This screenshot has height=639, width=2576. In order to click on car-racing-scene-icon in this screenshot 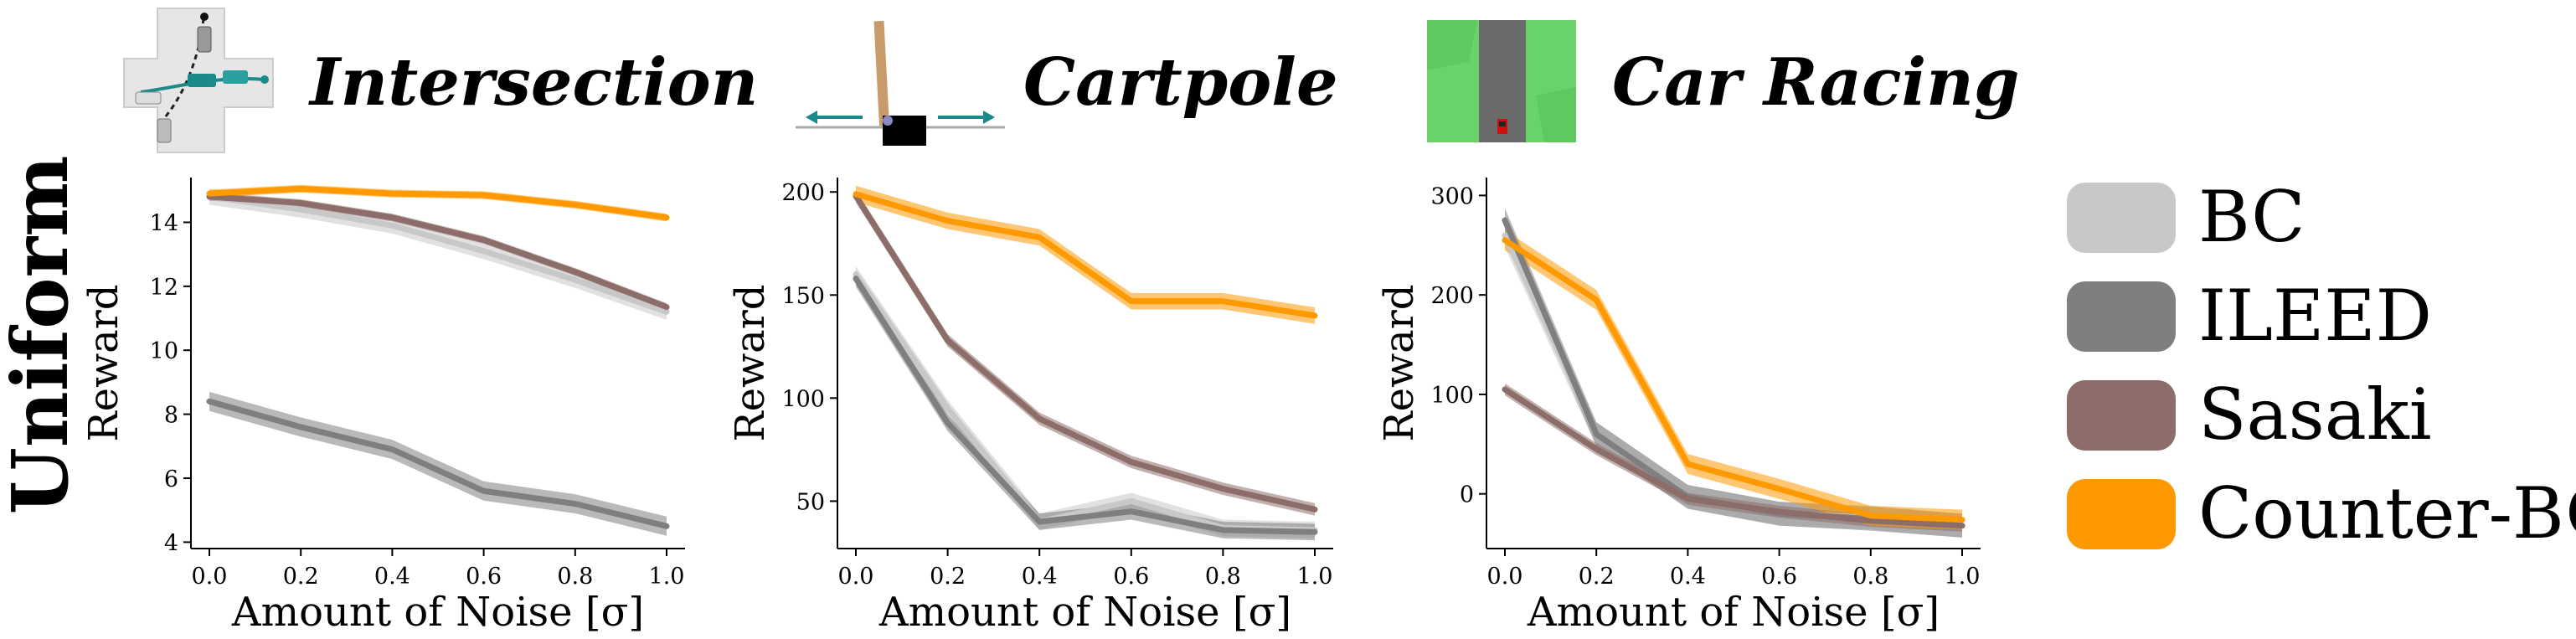, I will do `click(1501, 81)`.